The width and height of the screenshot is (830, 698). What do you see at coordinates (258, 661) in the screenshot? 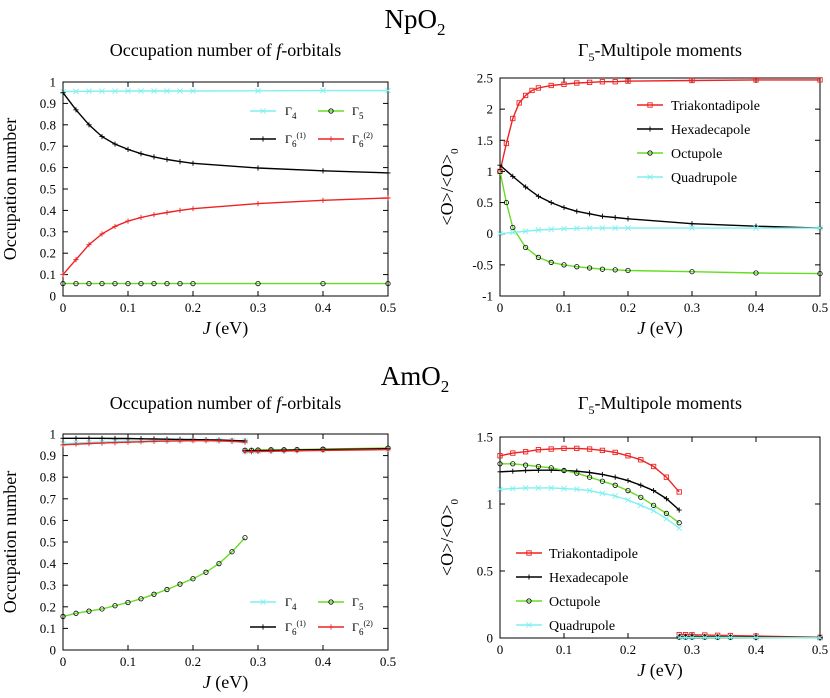
I see `x-tick-label: 0.3` at bounding box center [258, 661].